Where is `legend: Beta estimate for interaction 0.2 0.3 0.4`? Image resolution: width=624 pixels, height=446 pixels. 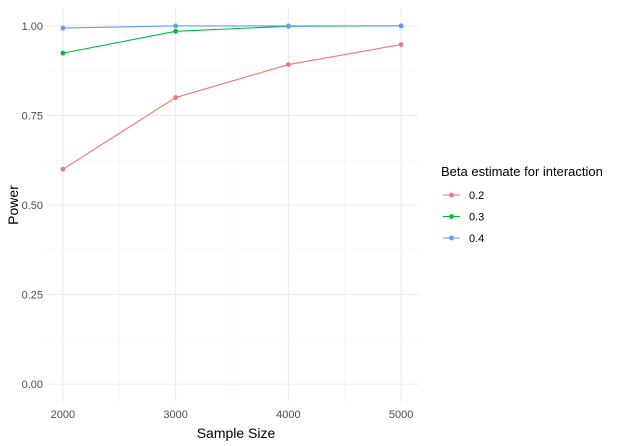
legend: Beta estimate for interaction 0.2 0.3 0.4 is located at coordinates (522, 204).